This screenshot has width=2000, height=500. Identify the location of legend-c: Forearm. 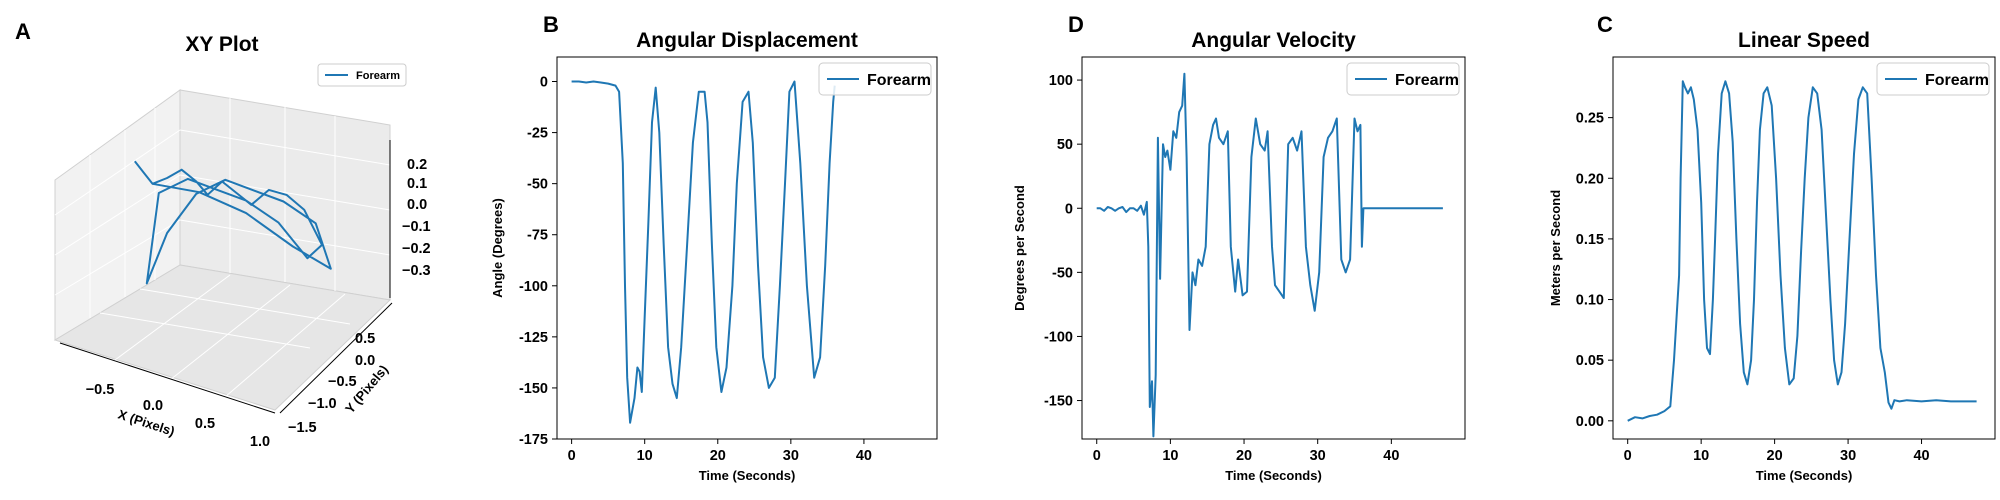
(1933, 79).